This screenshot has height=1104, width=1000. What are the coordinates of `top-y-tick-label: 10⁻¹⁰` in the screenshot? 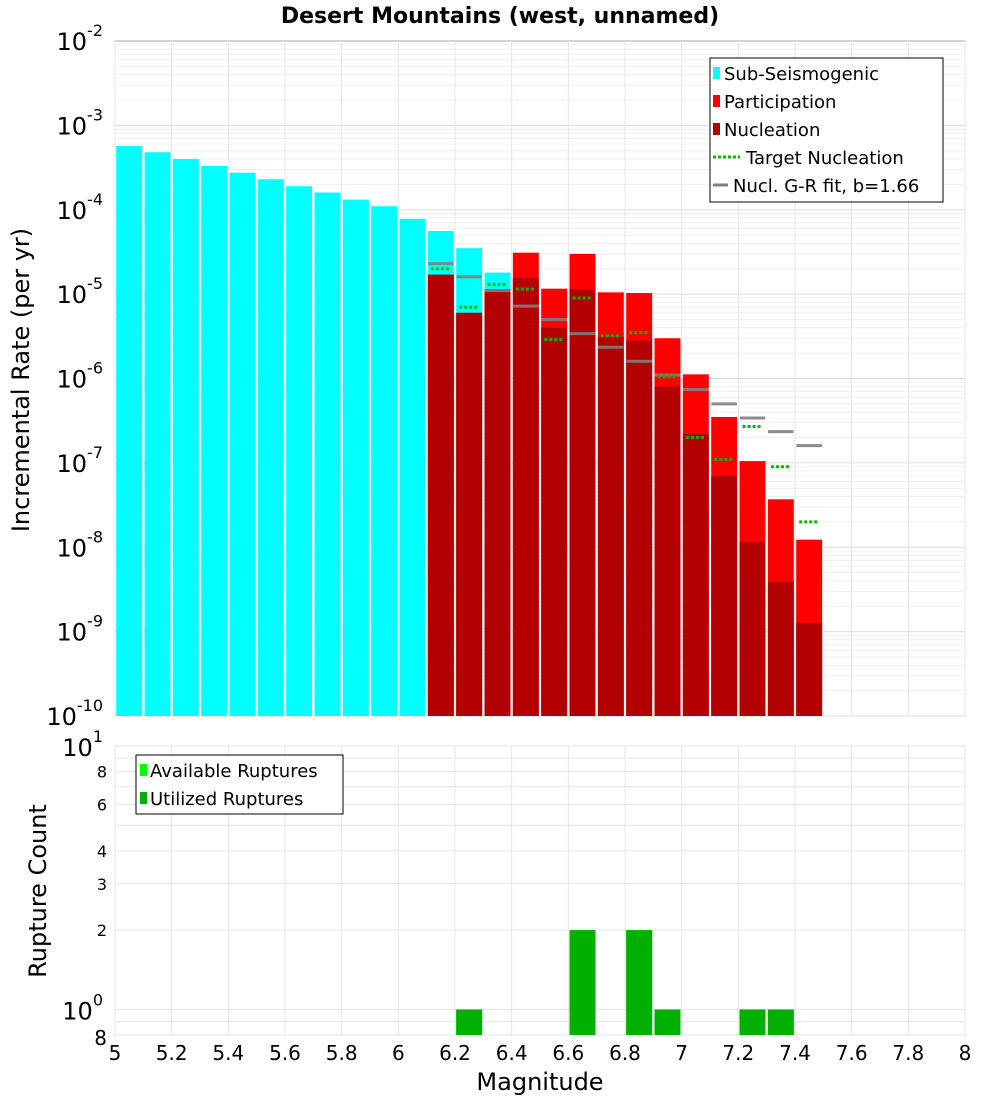 It's located at (74, 713).